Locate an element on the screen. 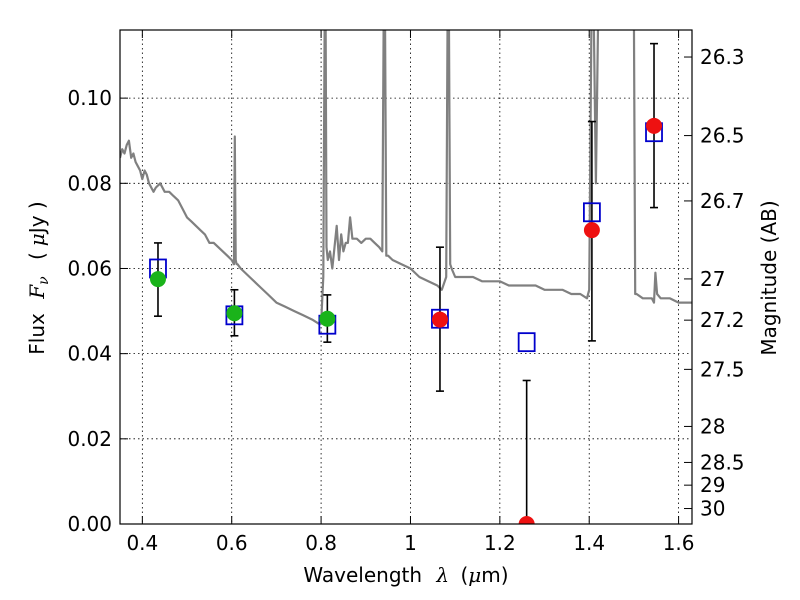 The image size is (800, 600). magnitude-tick-label: 27.5 is located at coordinates (722, 369).